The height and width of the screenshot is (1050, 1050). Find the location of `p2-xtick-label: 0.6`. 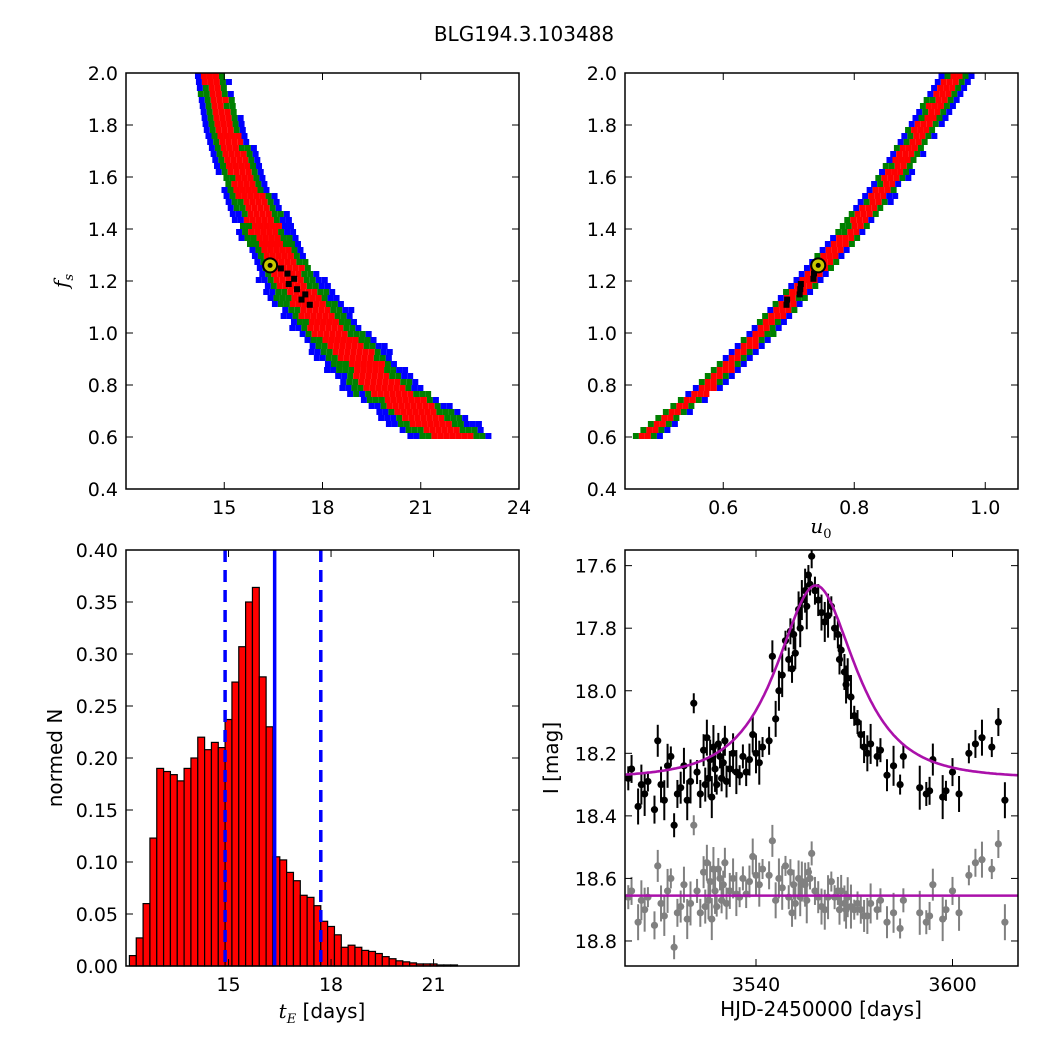

p2-xtick-label: 0.6 is located at coordinates (723, 508).